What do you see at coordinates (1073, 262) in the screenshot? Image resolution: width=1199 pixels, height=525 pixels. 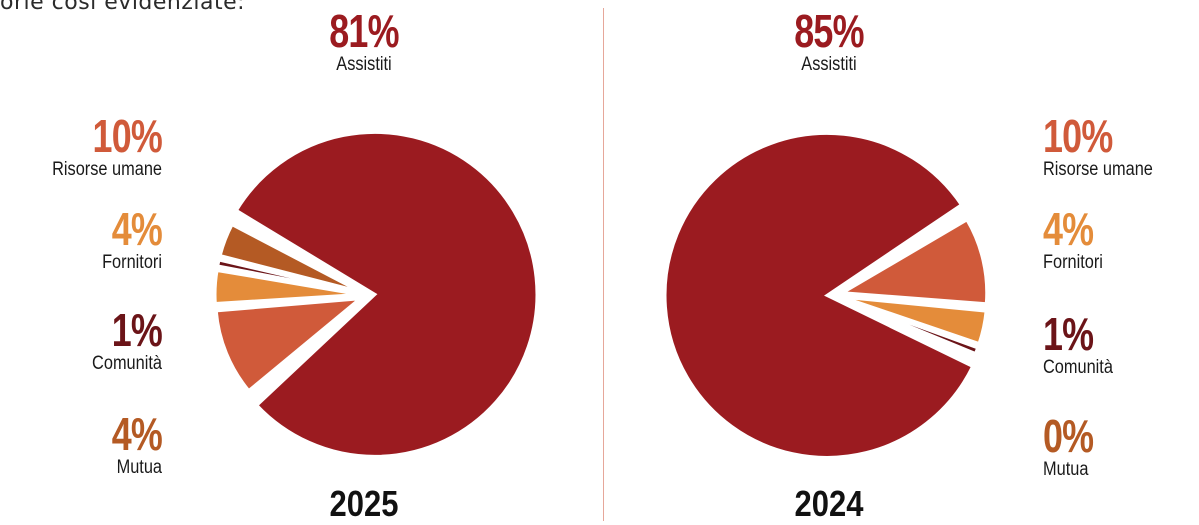 I see `name-2024-fornitori: Fornitori` at bounding box center [1073, 262].